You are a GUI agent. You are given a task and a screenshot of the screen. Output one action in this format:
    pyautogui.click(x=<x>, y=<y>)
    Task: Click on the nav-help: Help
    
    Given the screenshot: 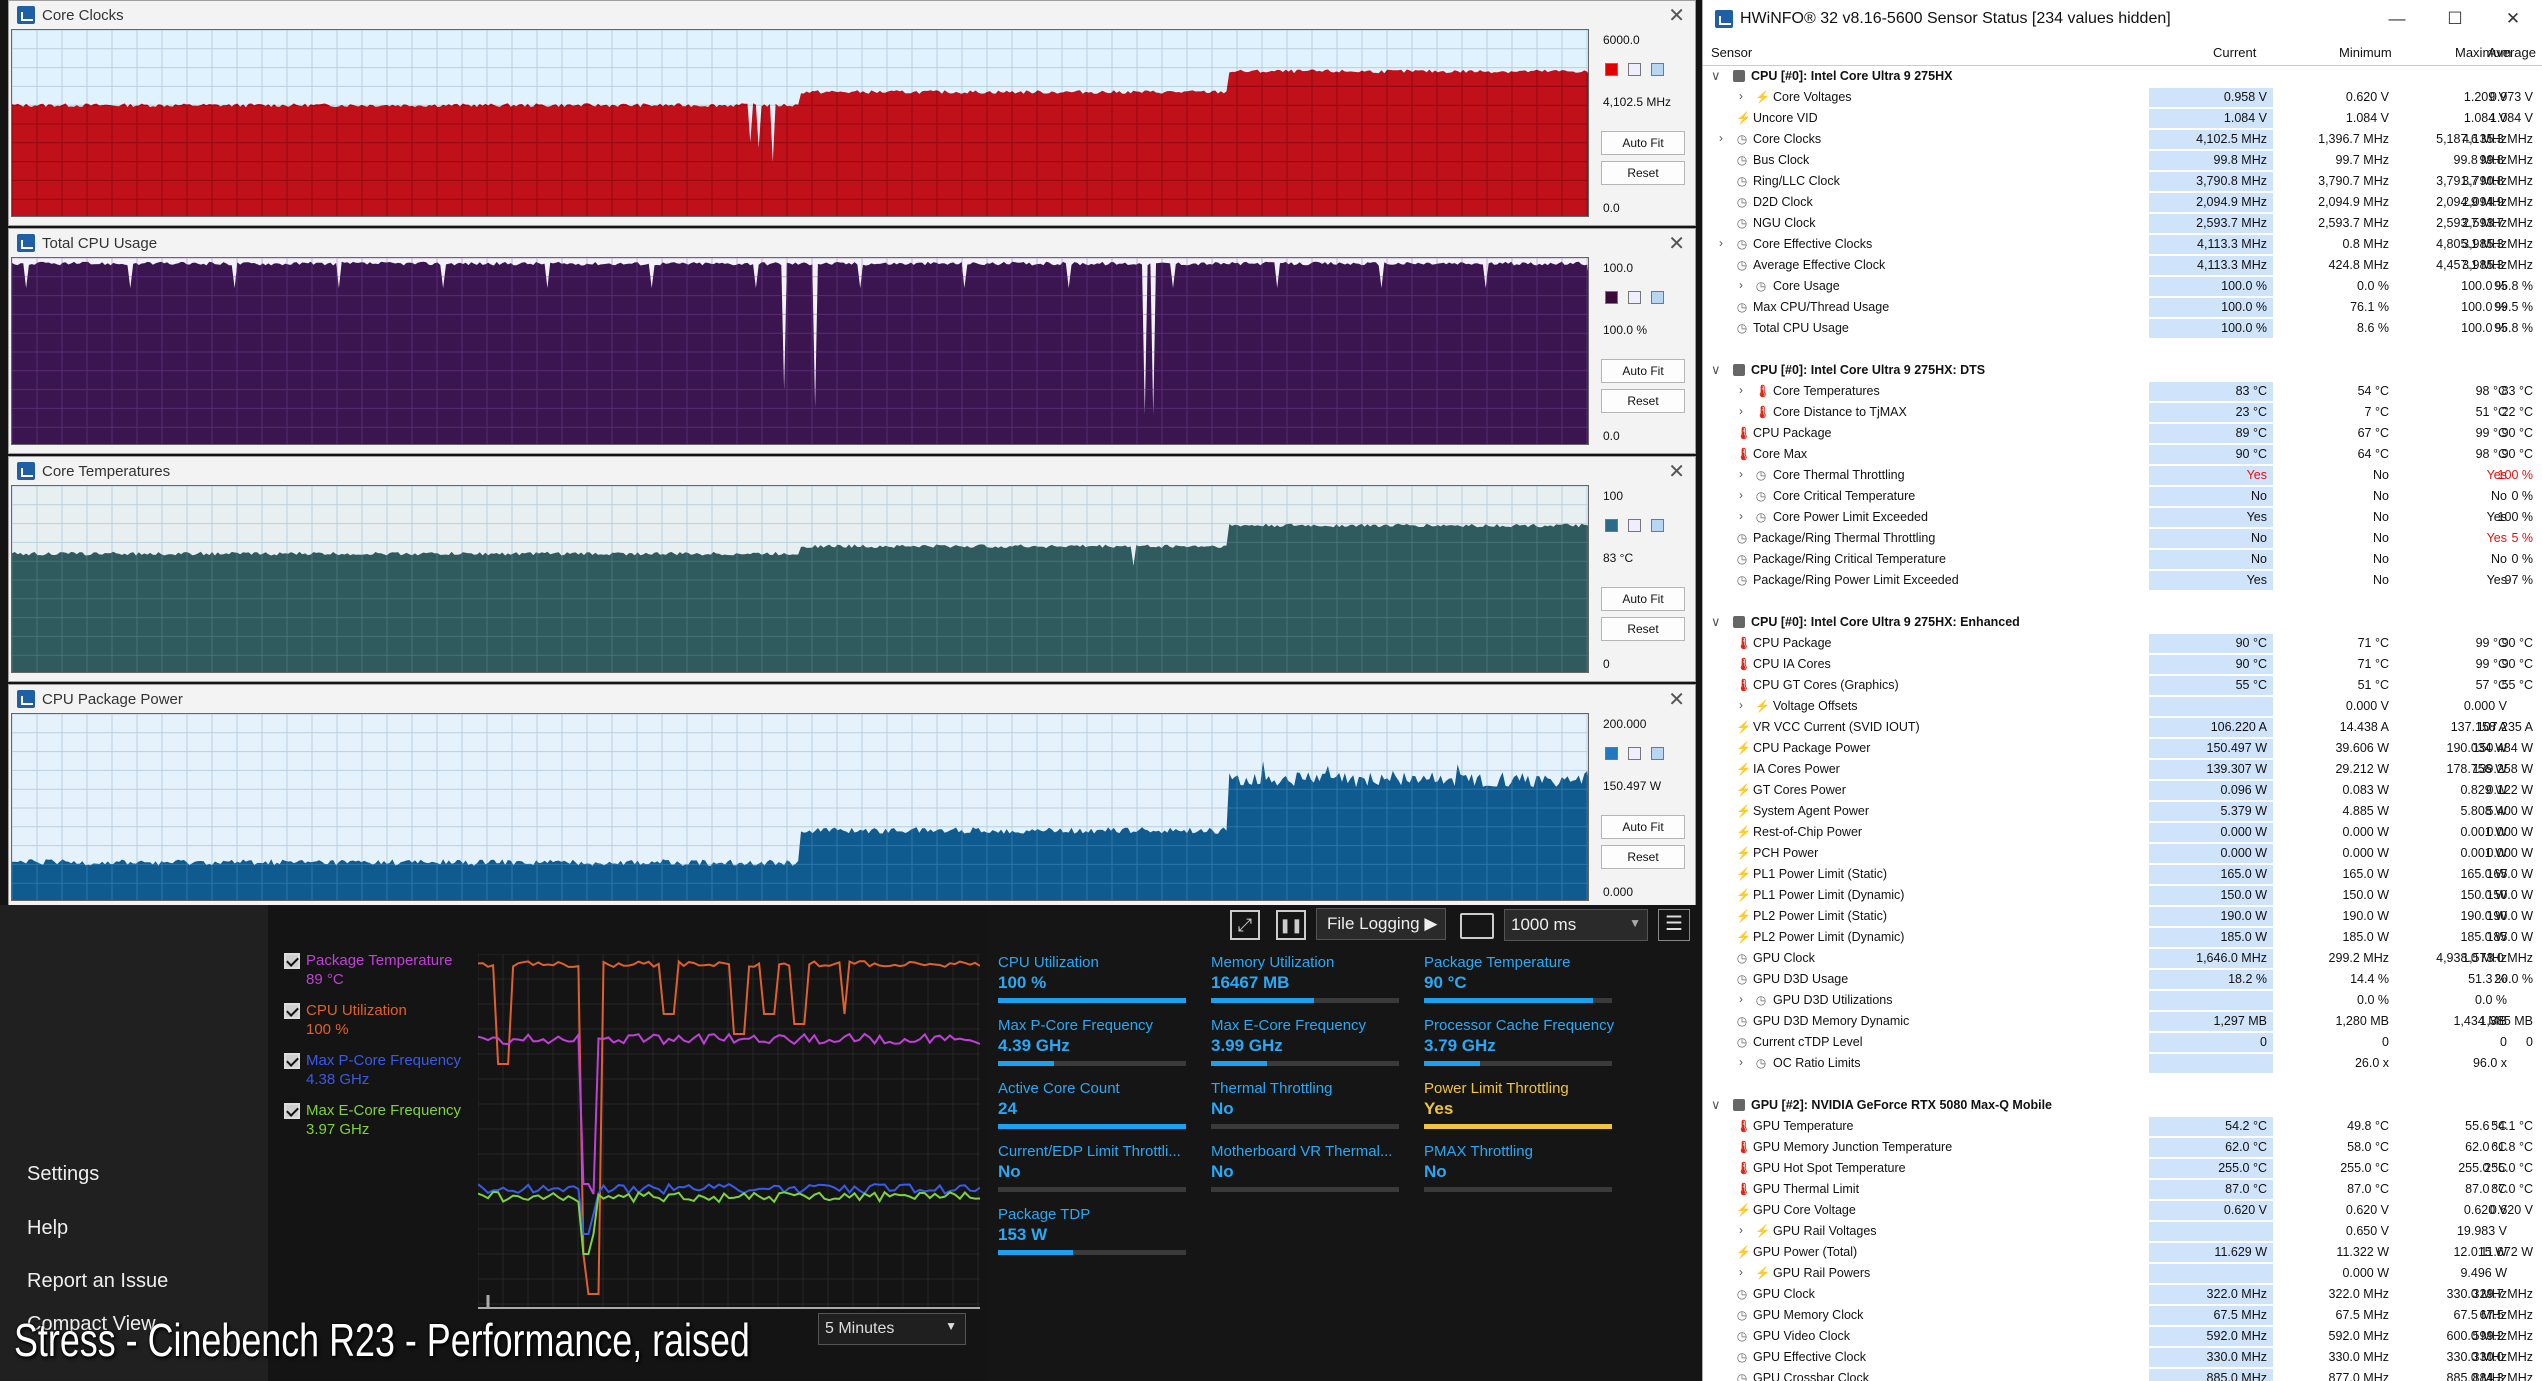 What is the action you would take?
    pyautogui.click(x=48, y=1228)
    